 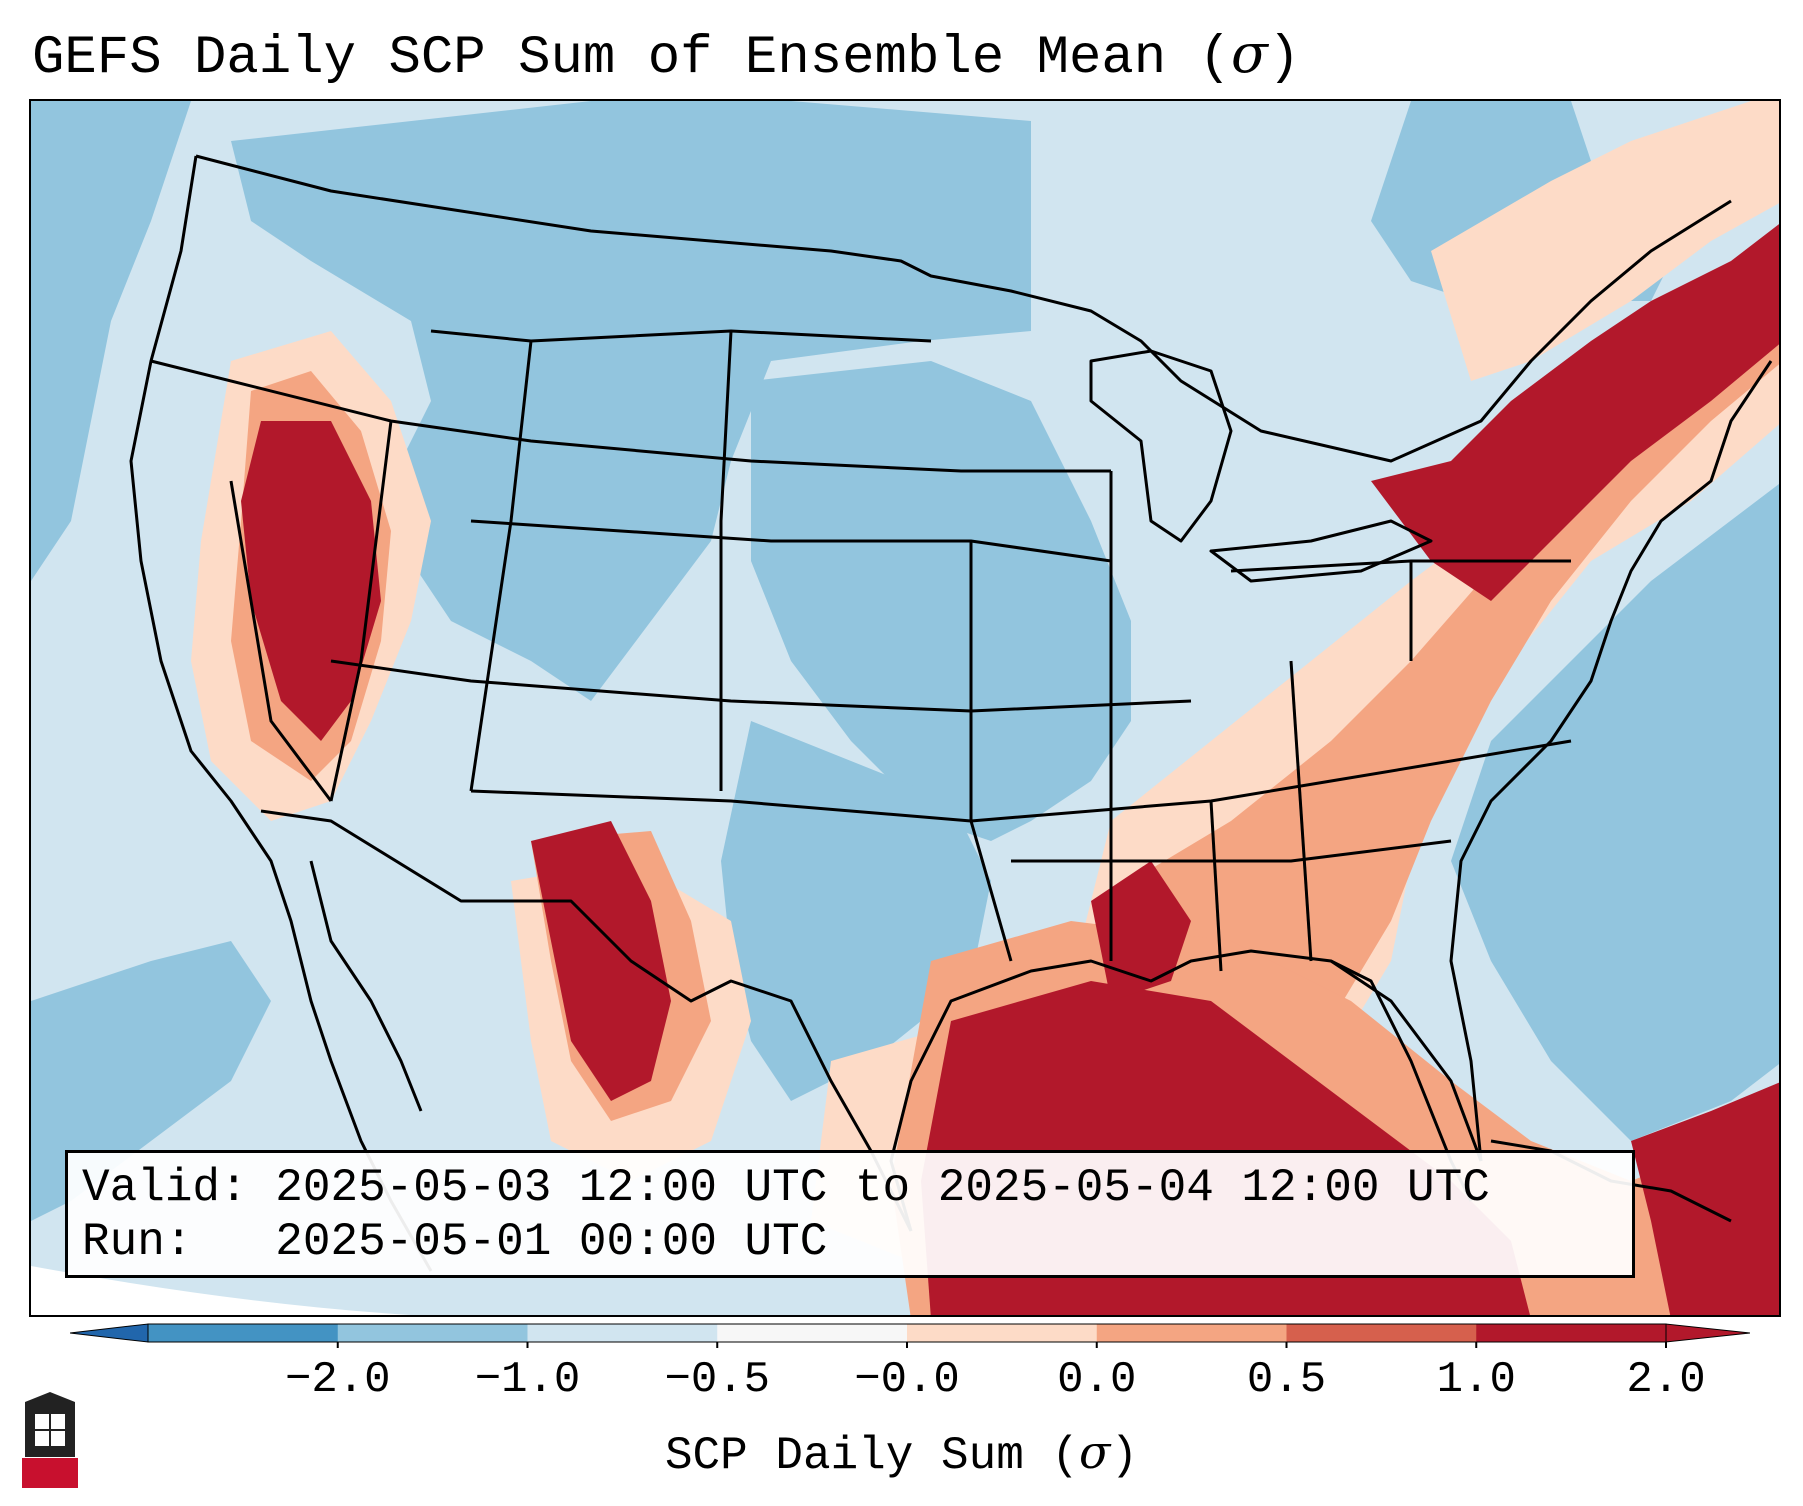 I want to click on title-text: GEFS Daily SCP Sum of Ensemble Mean (, so click(x=631, y=58).